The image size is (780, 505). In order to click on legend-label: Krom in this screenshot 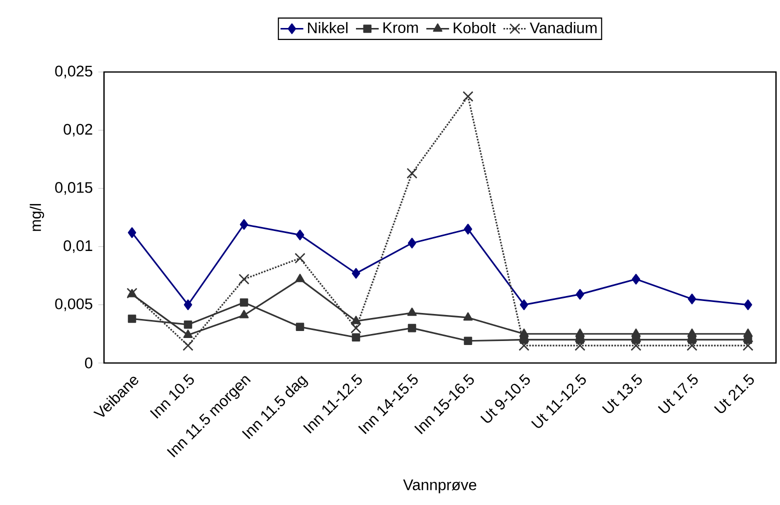, I will do `click(400, 28)`.